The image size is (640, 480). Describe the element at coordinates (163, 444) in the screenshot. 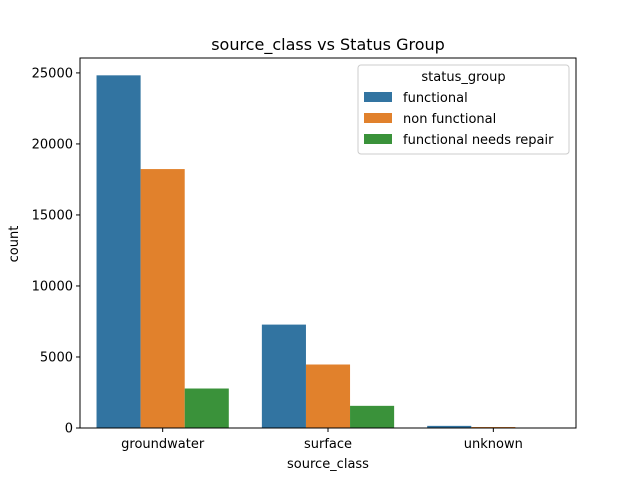

I see `x-tick-label: groundwater` at that location.